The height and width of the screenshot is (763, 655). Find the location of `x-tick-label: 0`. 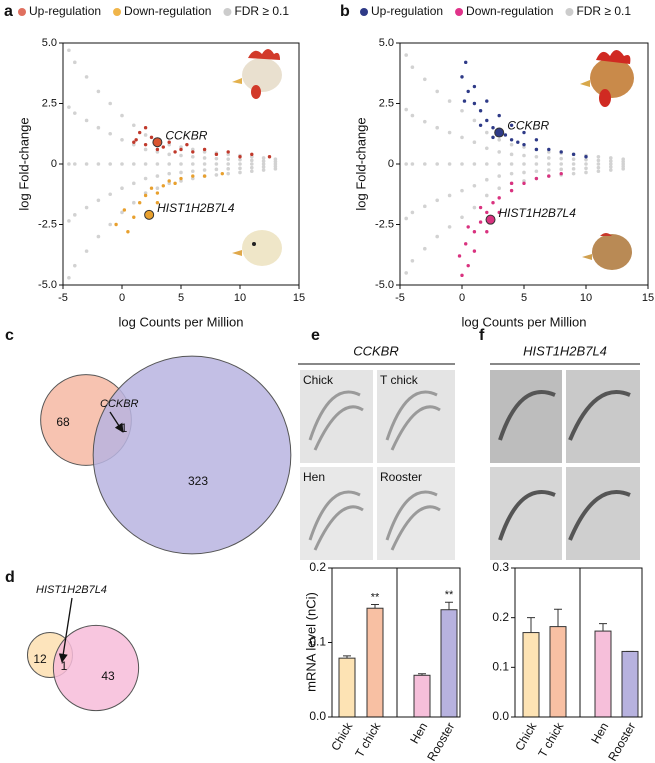

x-tick-label: 0 is located at coordinates (122, 298).